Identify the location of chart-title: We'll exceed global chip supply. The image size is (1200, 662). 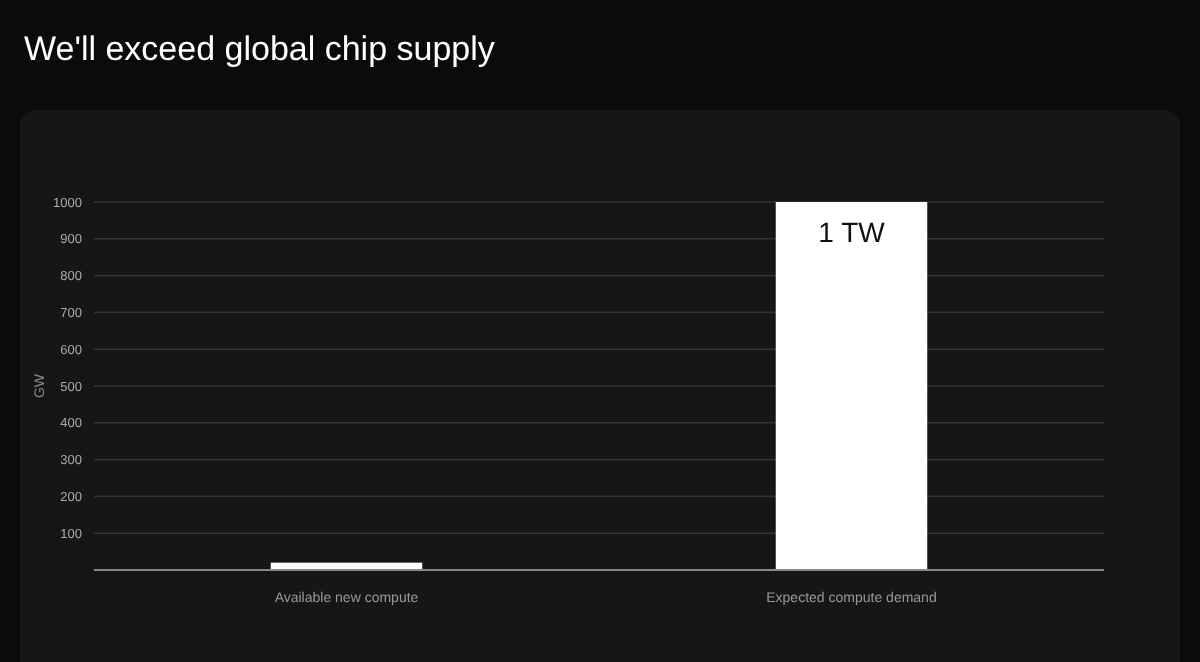
(260, 49).